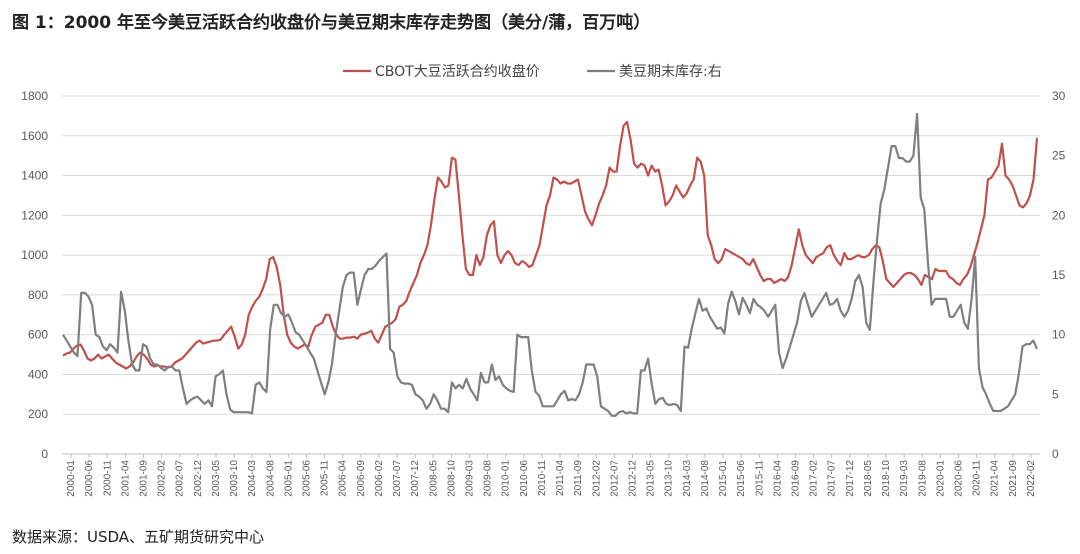  What do you see at coordinates (144, 478) in the screenshot?
I see `x-tick-label: 2001-09` at bounding box center [144, 478].